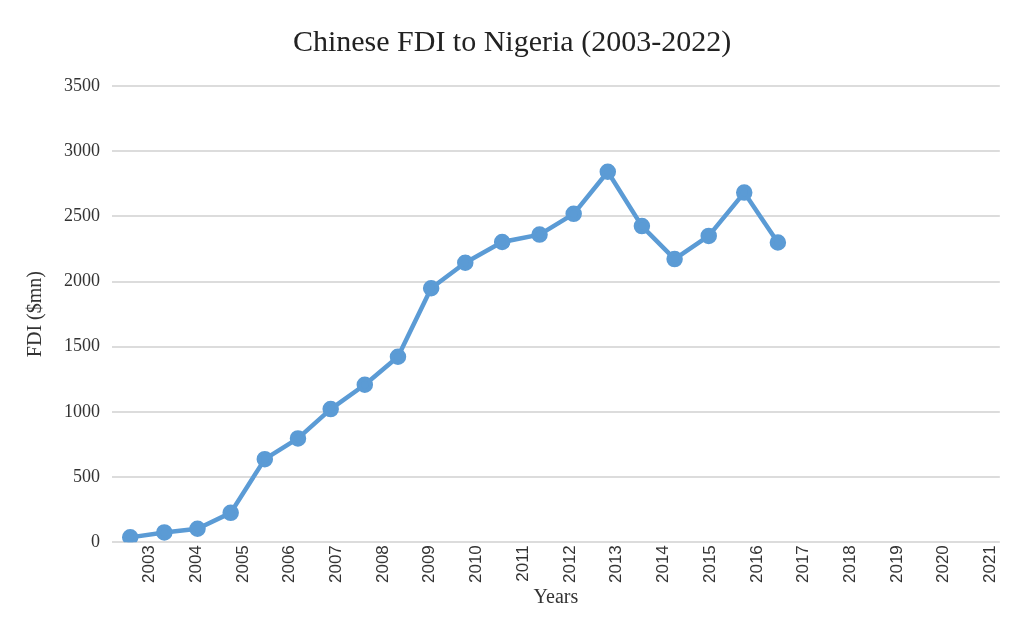  What do you see at coordinates (522, 563) in the screenshot?
I see `x-tick-label: 2011` at bounding box center [522, 563].